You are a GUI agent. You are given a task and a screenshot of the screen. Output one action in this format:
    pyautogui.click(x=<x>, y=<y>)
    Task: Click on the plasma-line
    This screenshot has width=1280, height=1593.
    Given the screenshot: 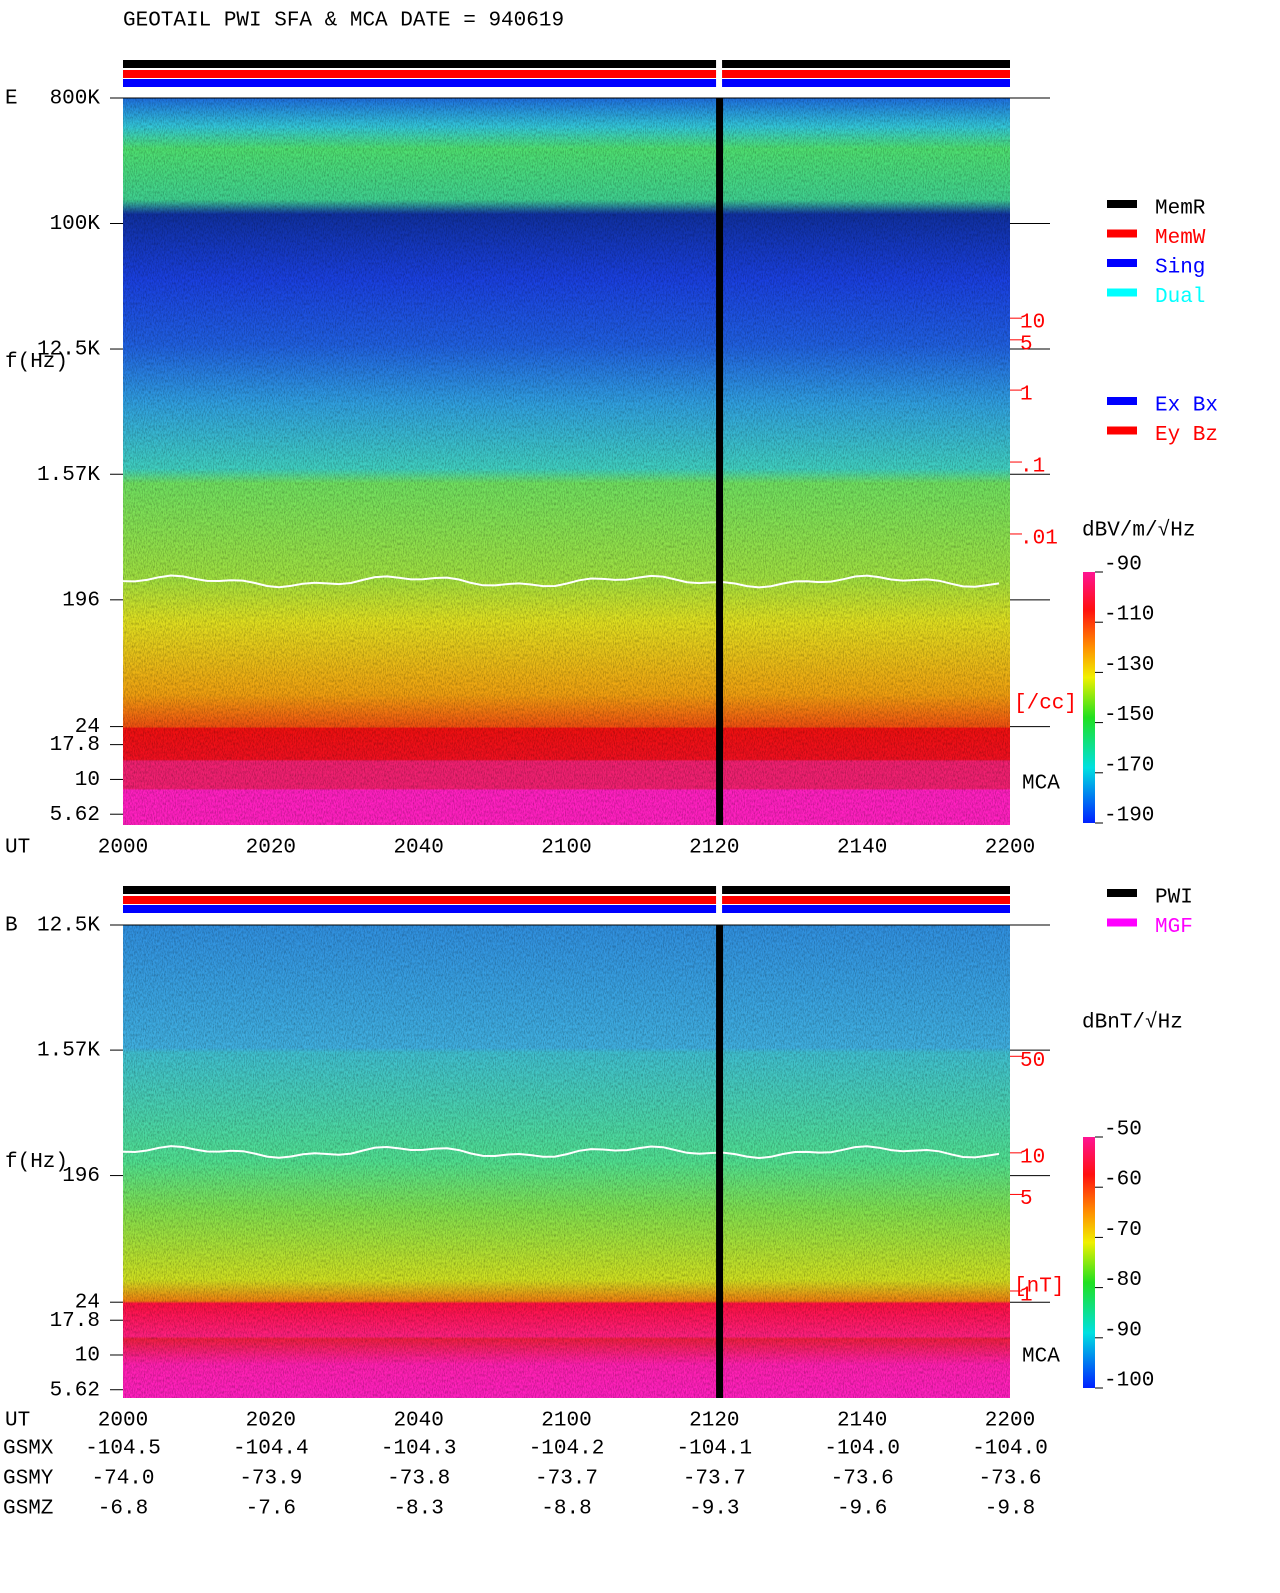 What is the action you would take?
    pyautogui.click(x=561, y=581)
    